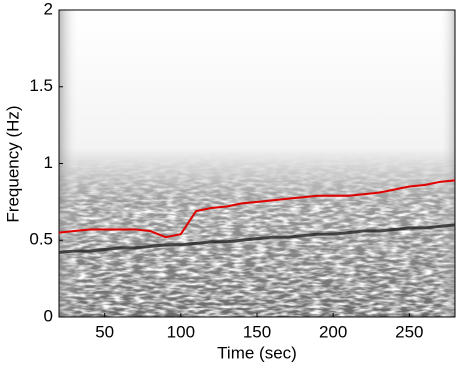 The image size is (457, 371). What do you see at coordinates (409, 331) in the screenshot?
I see `x-tick-label: 250` at bounding box center [409, 331].